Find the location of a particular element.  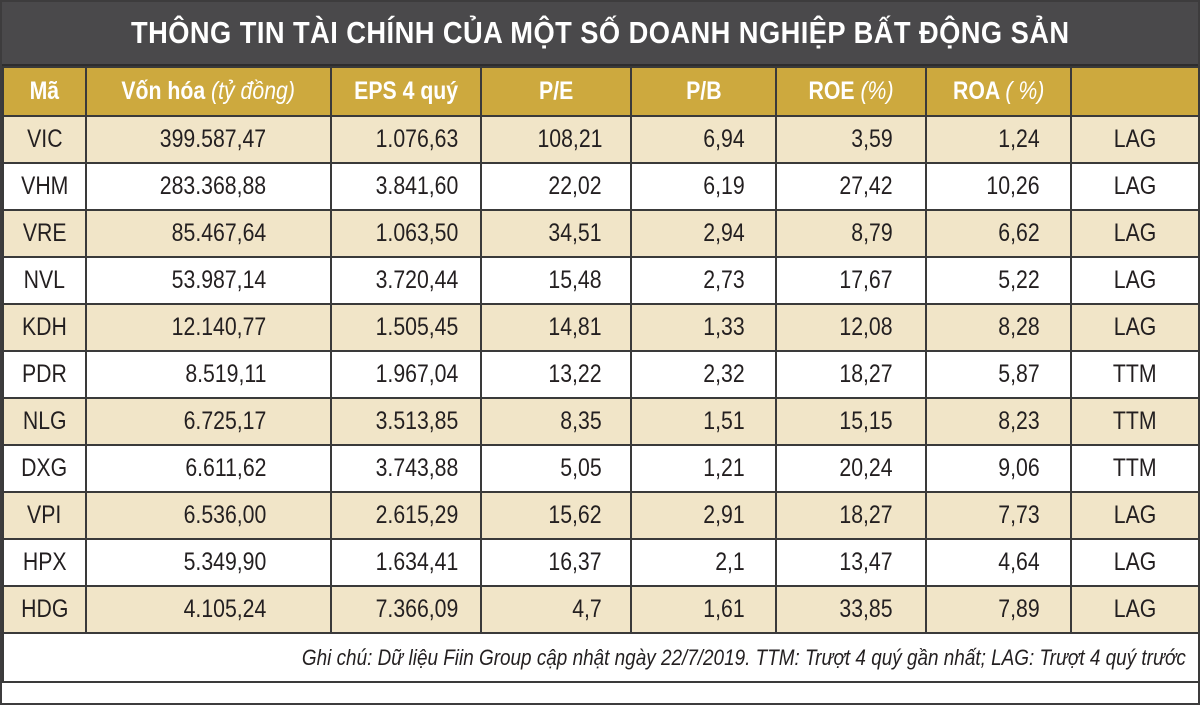

cell-pb: 2,73 is located at coordinates (703, 280).